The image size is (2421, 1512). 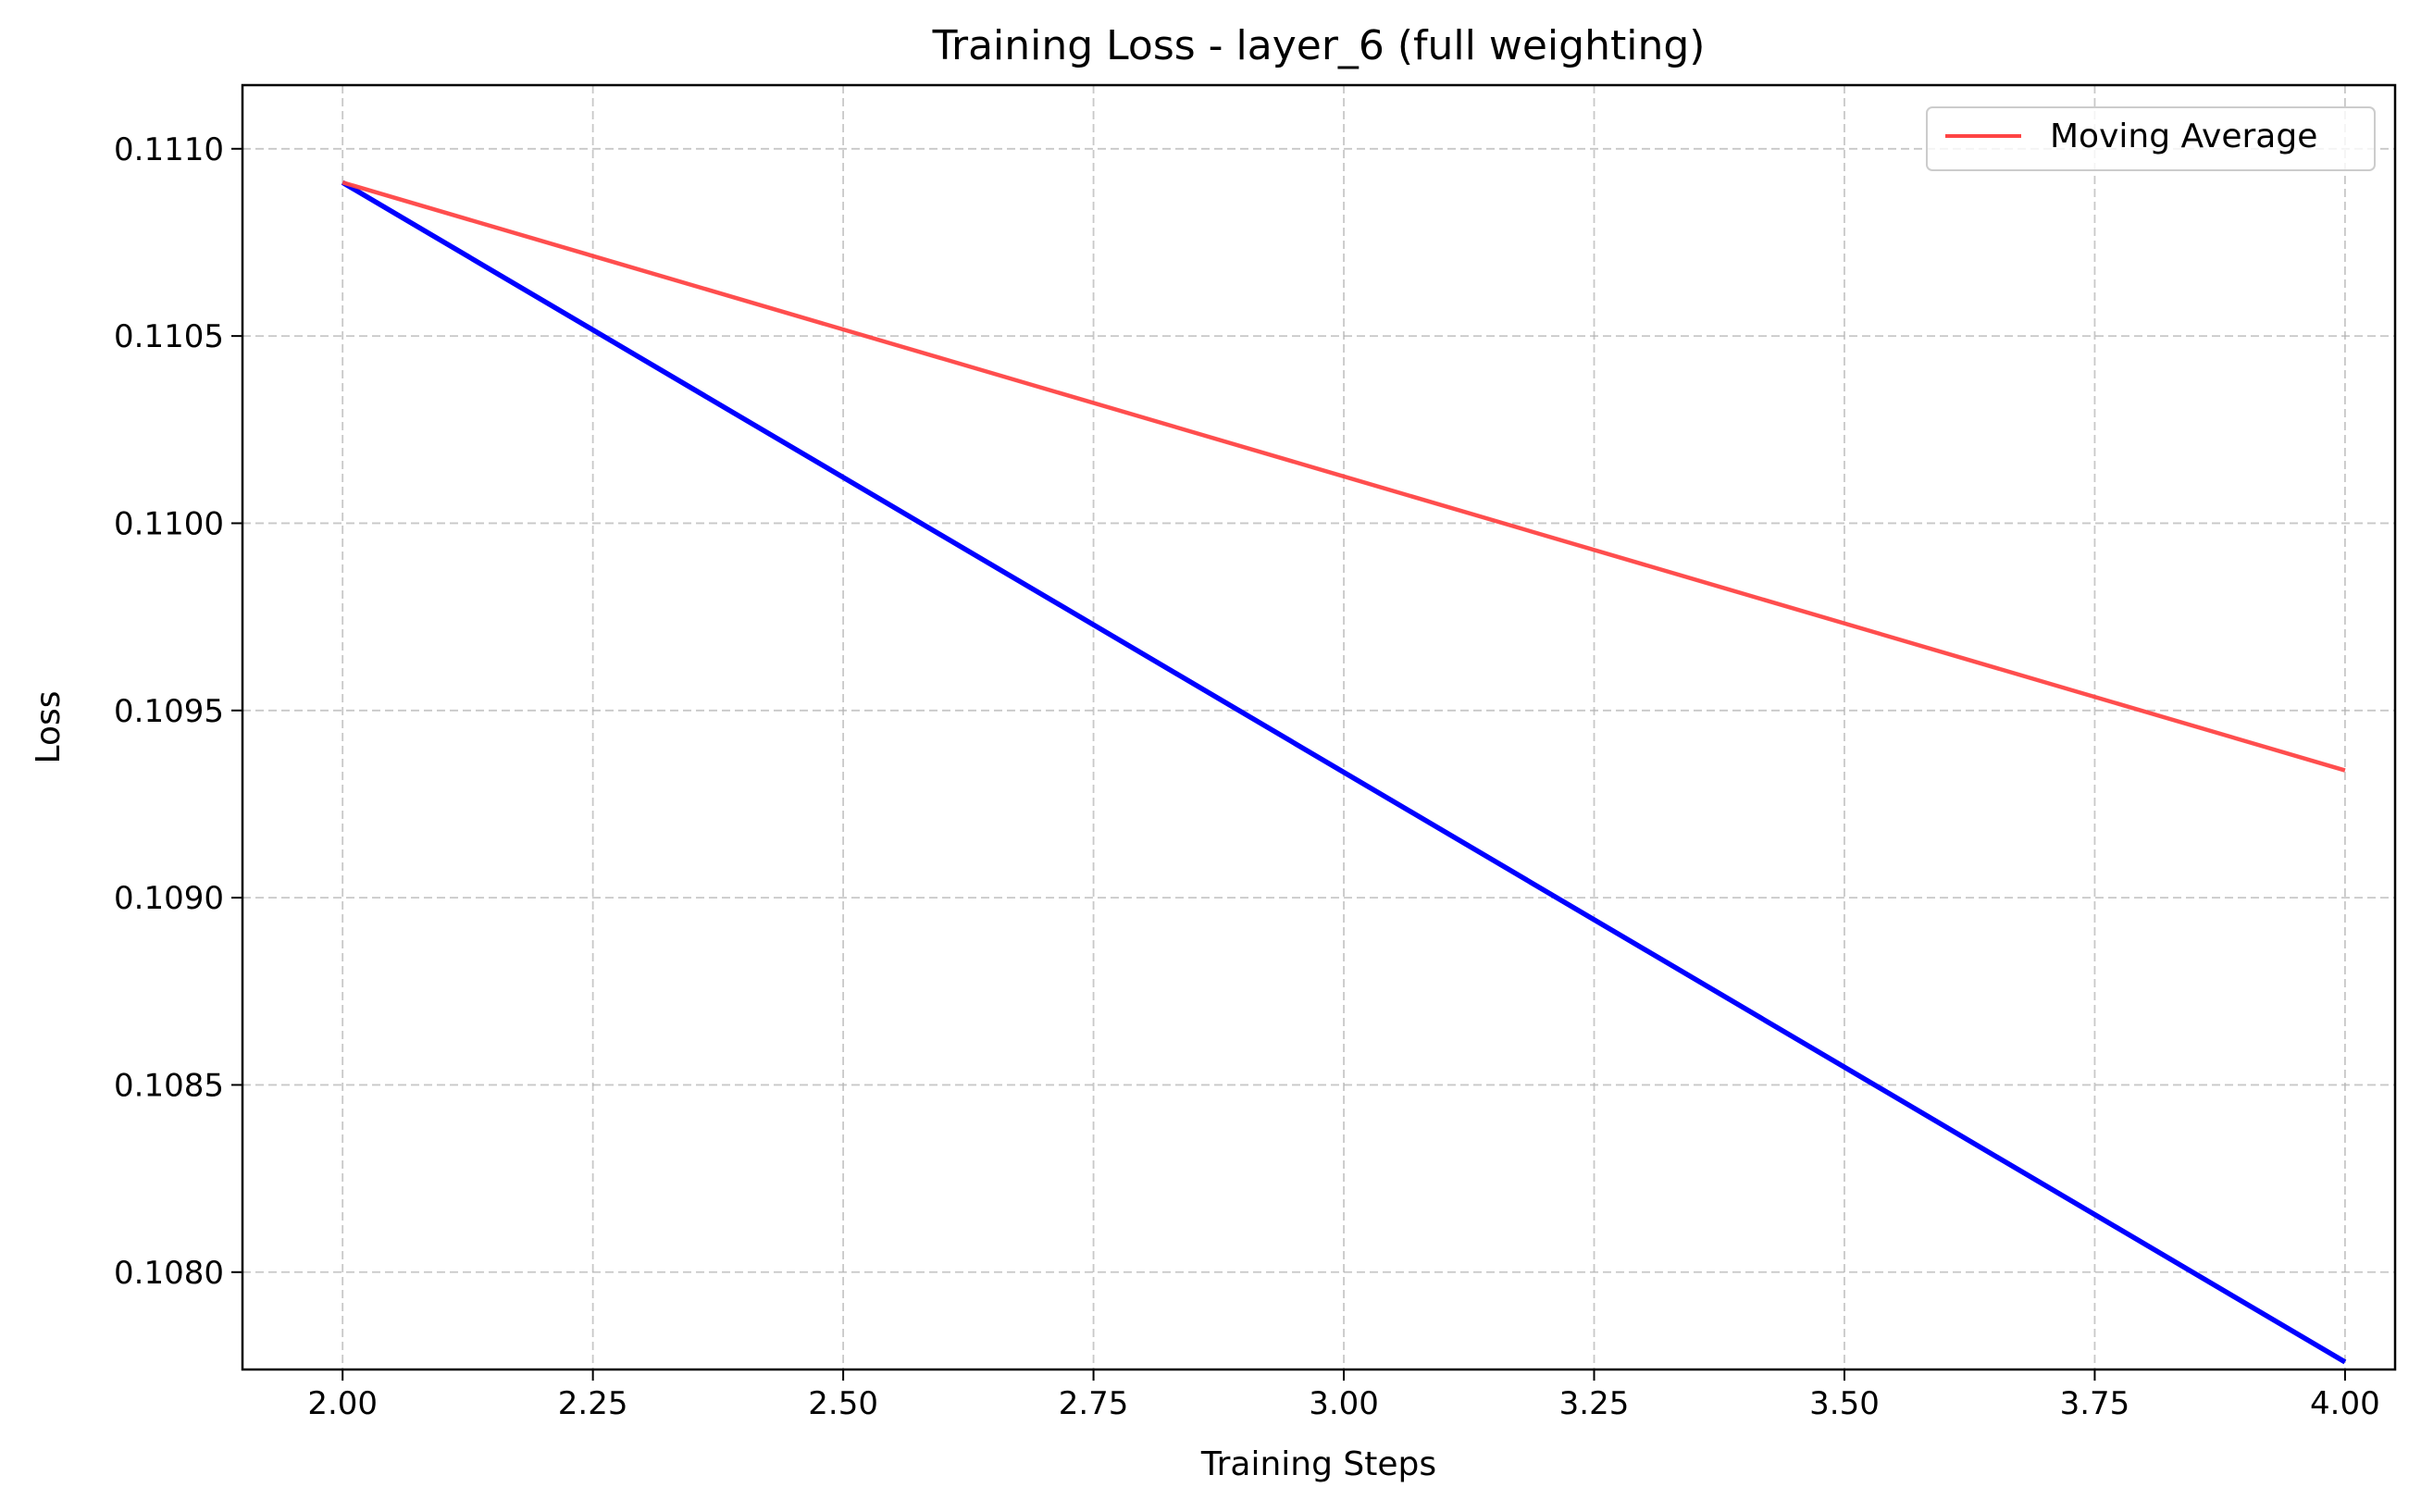 I want to click on x-axis-ticks: 2.00 2.25 2.50 2.75 3.00 3.25 3.50 3.75 4.00, so click(x=1344, y=1395).